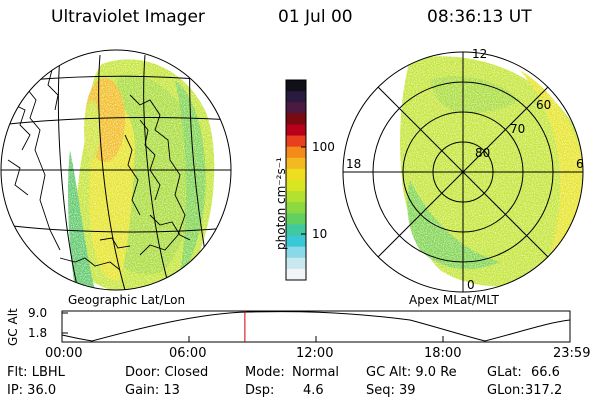 This screenshot has height=400, width=600. What do you see at coordinates (32, 390) in the screenshot?
I see `status-ip: IP: 36.0` at bounding box center [32, 390].